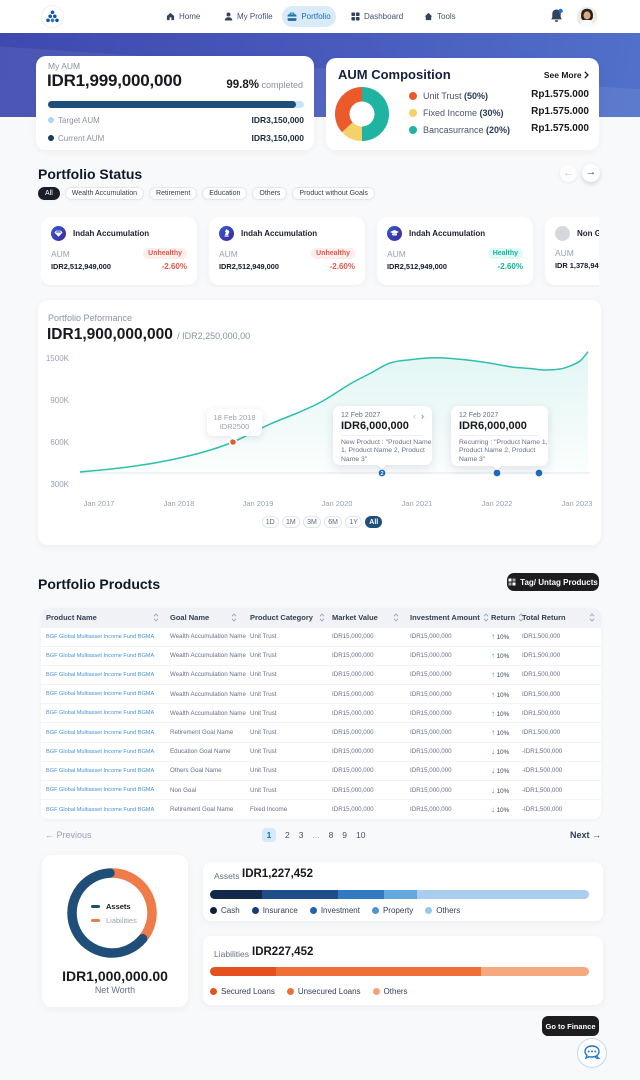 The height and width of the screenshot is (1080, 640). What do you see at coordinates (497, 503) in the screenshot?
I see `svg-text: Jan 2022` at bounding box center [497, 503].